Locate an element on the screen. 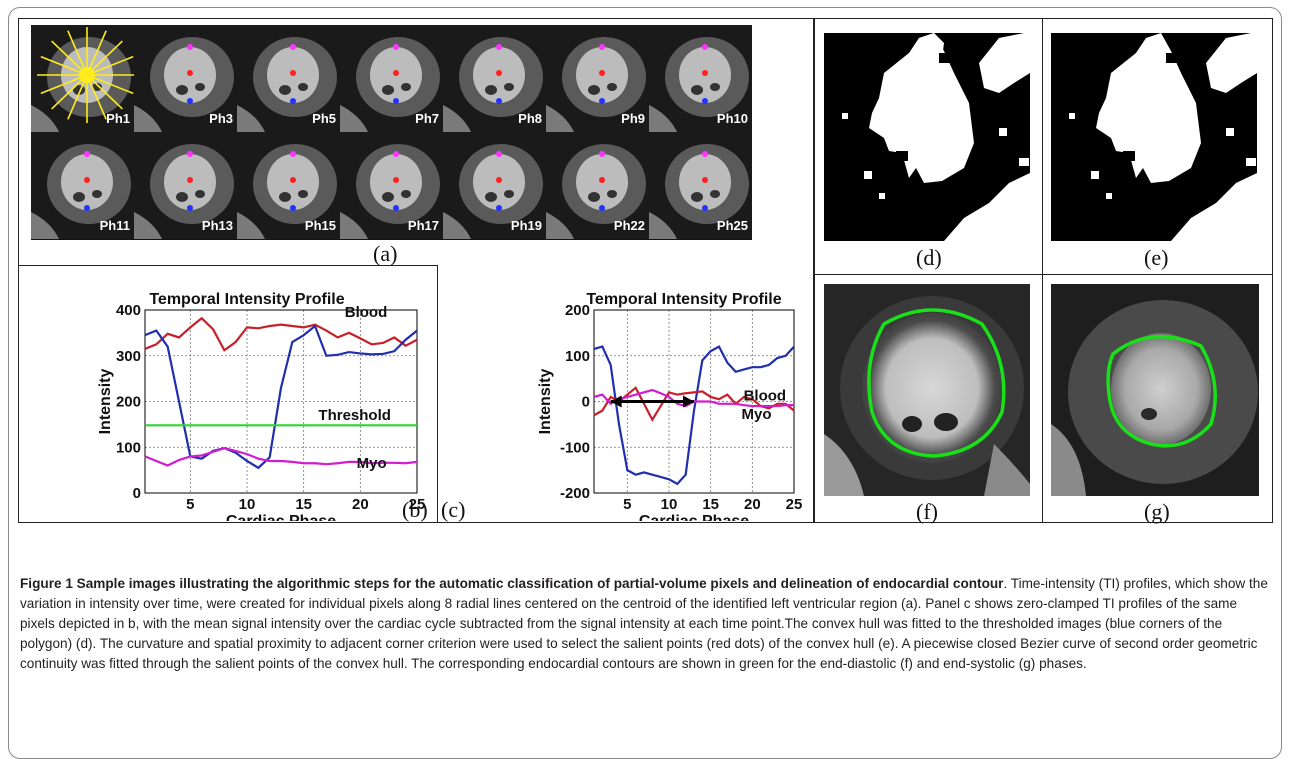 Image resolution: width=1290 pixels, height=767 pixels. mri-tile: Ph5 is located at coordinates (288, 78).